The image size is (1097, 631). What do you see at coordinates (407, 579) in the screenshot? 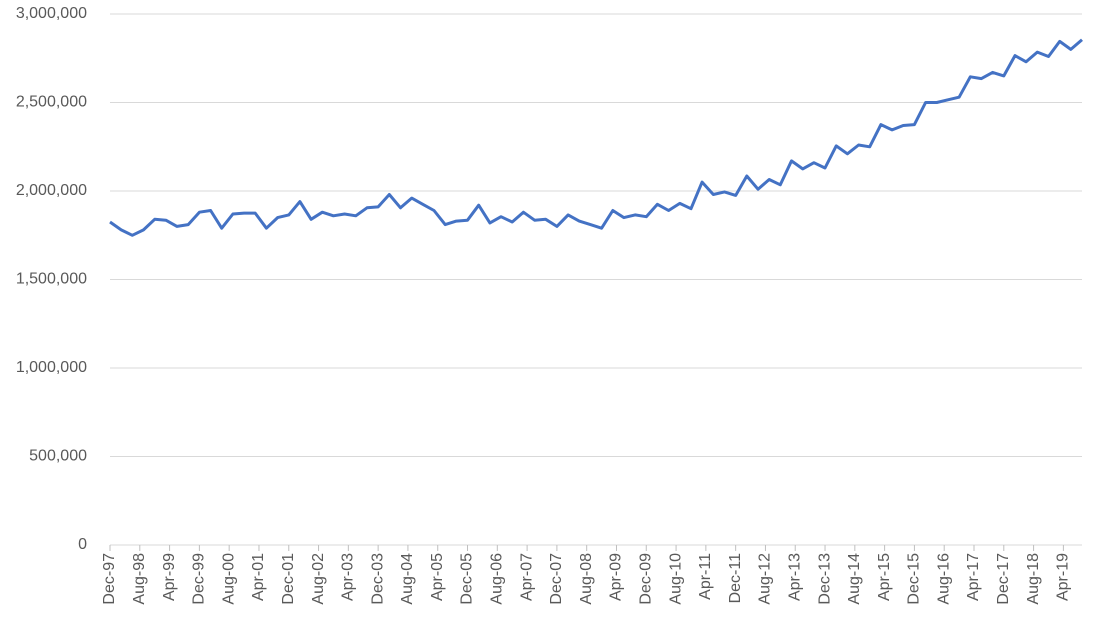
I see `x-tick-label: Aug-04` at bounding box center [407, 579].